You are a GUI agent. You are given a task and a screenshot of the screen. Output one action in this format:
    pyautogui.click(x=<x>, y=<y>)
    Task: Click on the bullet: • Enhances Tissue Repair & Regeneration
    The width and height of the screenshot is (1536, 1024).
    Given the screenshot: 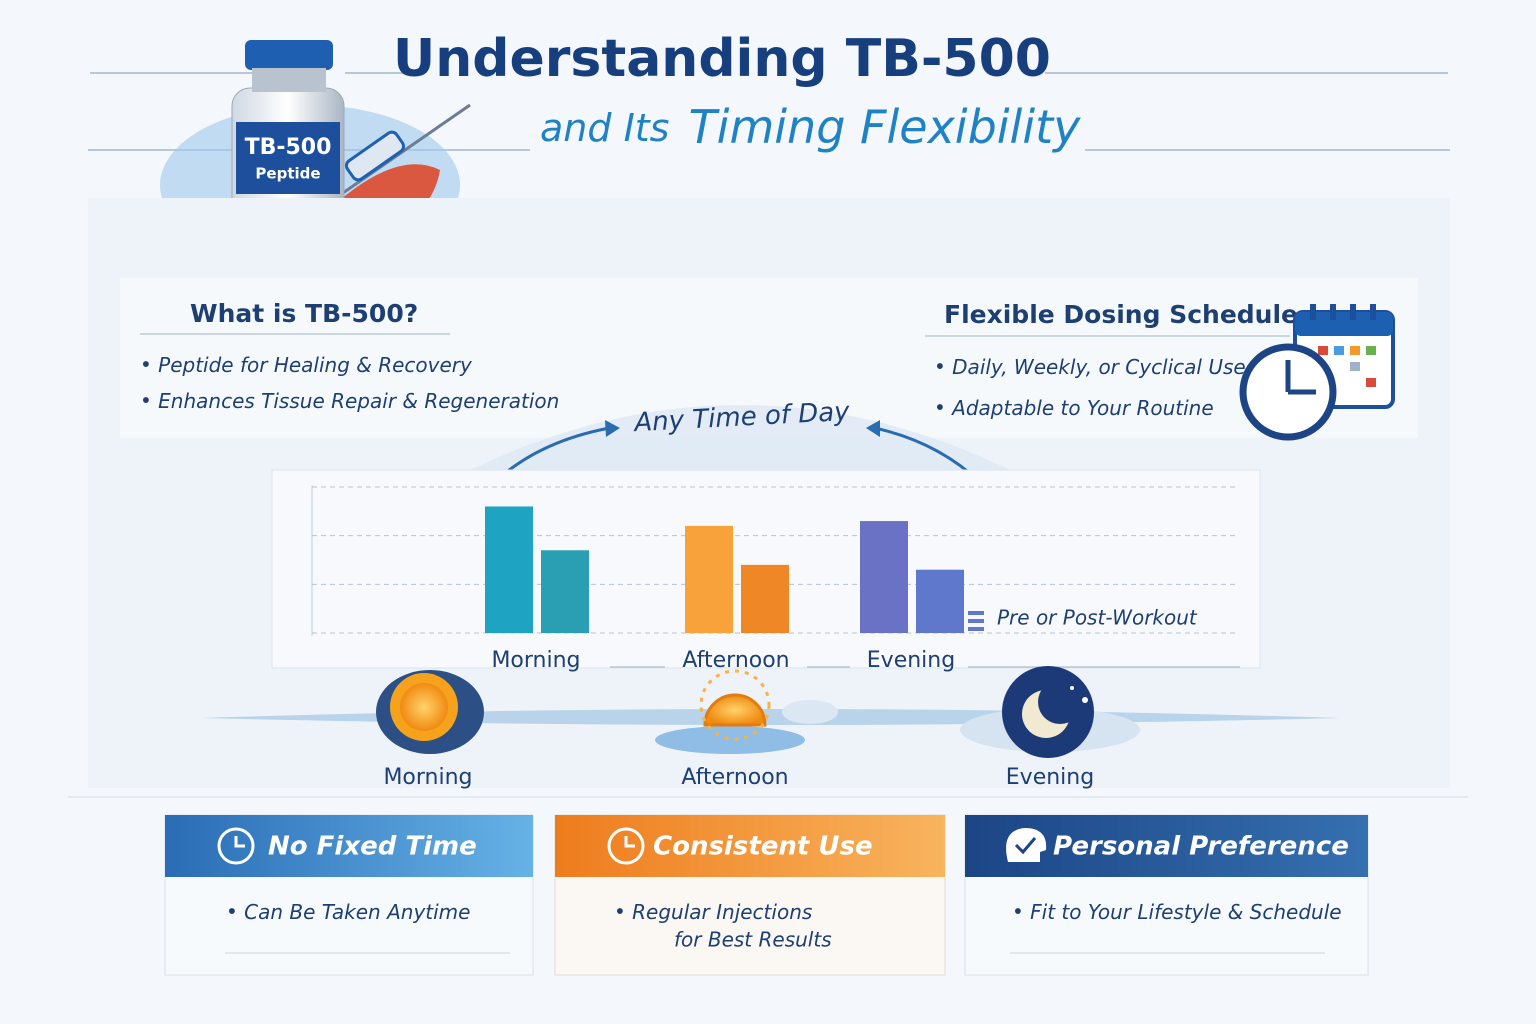 What is the action you would take?
    pyautogui.click(x=349, y=401)
    